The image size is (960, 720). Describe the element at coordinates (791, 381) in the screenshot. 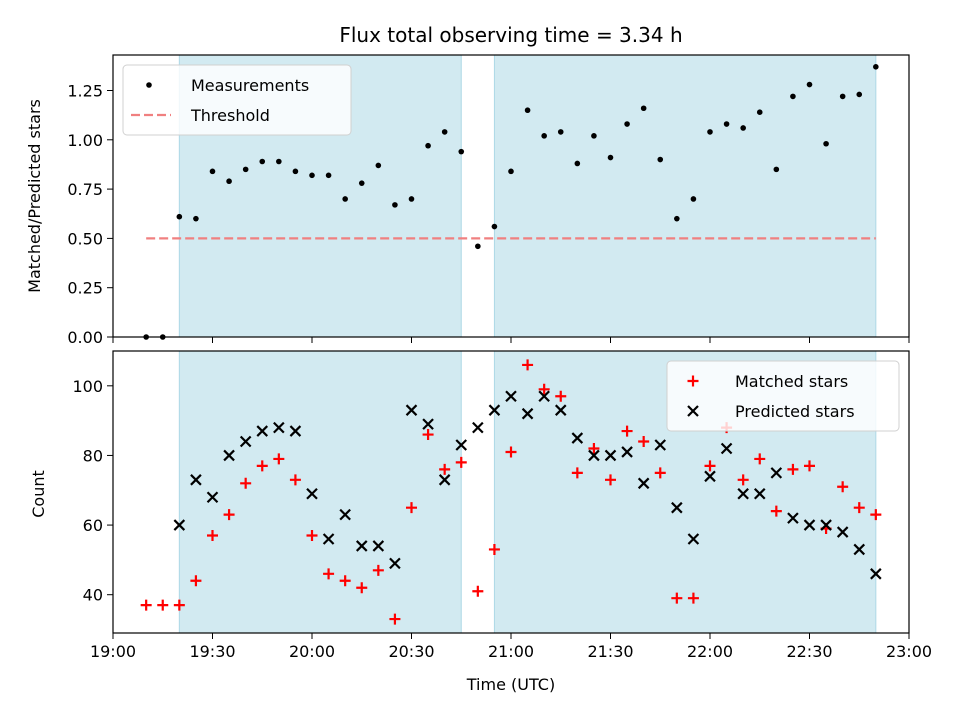

I see `bottom-legend-matched-stars-label: Matched stars` at that location.